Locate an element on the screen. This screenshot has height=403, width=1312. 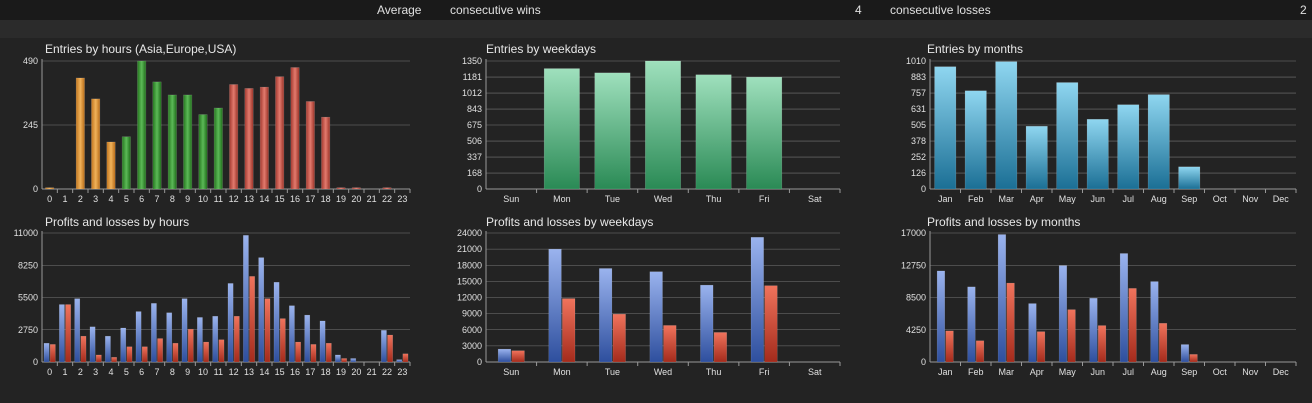
x-tick-label: Jun is located at coordinates (1097, 372).